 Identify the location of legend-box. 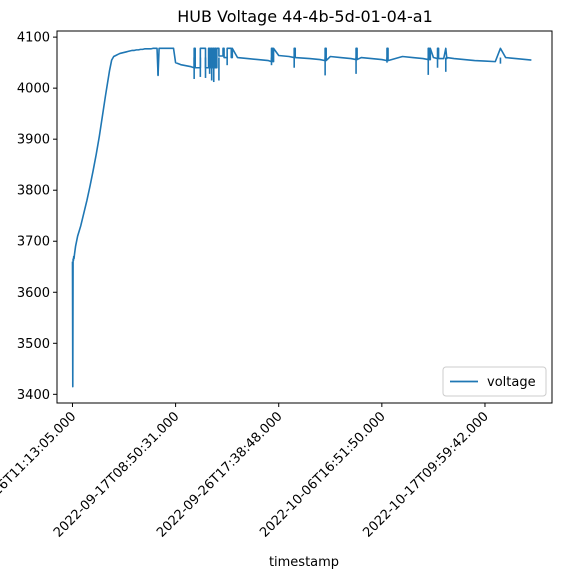
(494, 381).